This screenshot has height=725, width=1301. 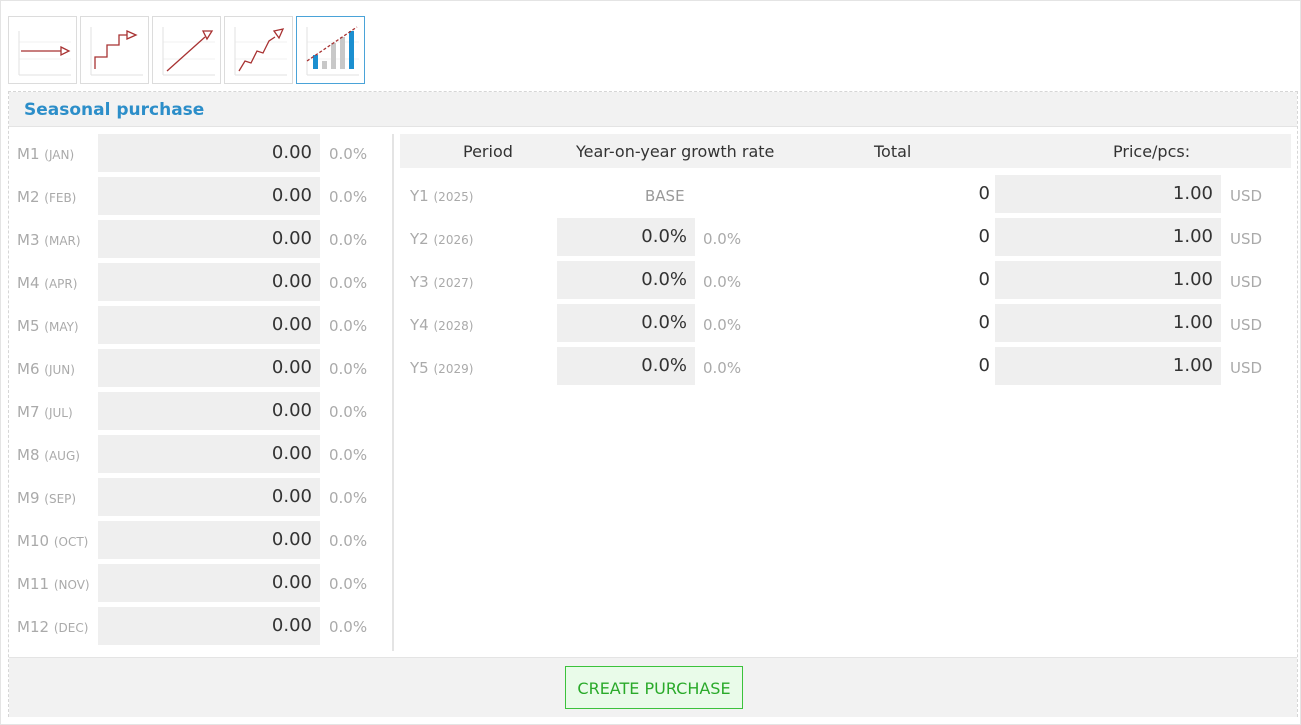 I want to click on month-label: M9 (SEP), so click(x=47, y=498).